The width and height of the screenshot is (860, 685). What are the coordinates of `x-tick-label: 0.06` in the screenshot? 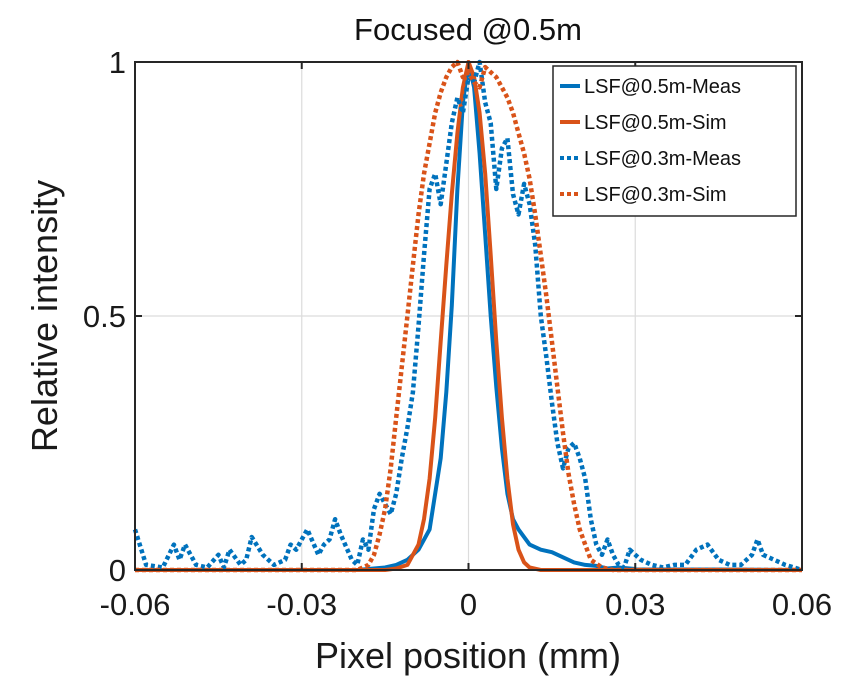 It's located at (802, 604).